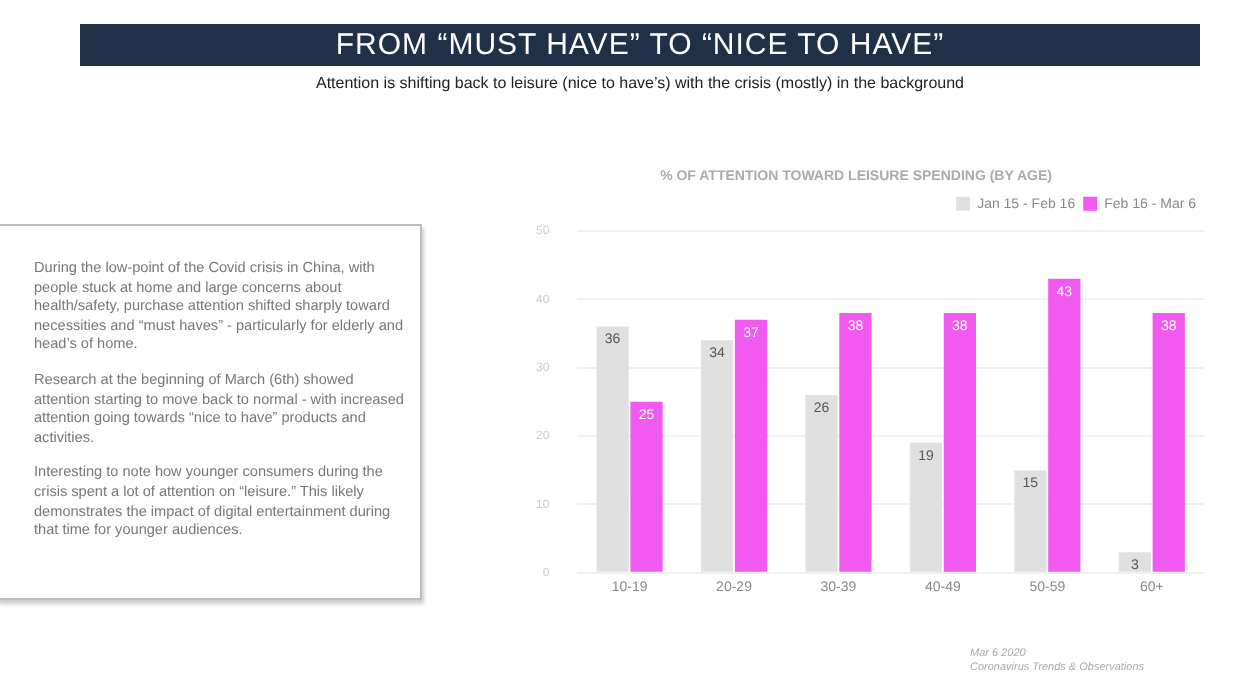  What do you see at coordinates (640, 83) in the screenshot?
I see `text: Attention is shifting back to leisure (nice to have’s) with the crisis (mostly) in the background` at bounding box center [640, 83].